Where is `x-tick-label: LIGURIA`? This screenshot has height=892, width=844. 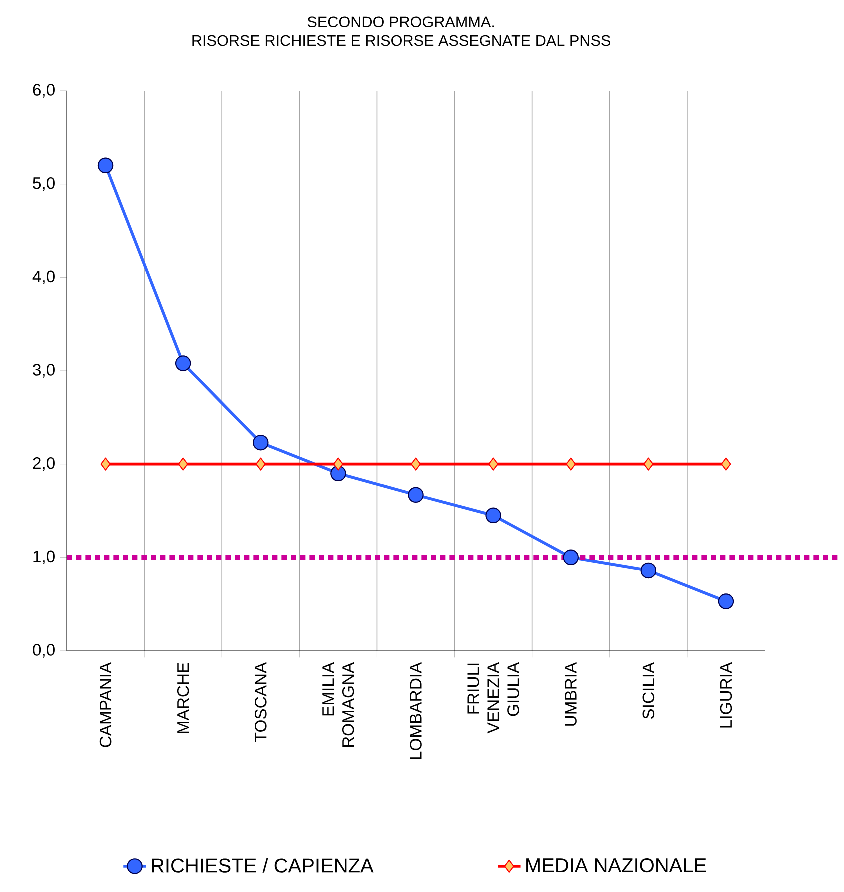 x-tick-label: LIGURIA is located at coordinates (726, 695).